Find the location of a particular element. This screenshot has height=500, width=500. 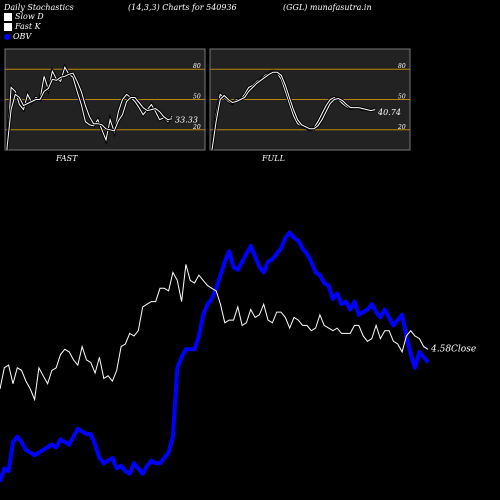

fast-series-slow-d is located at coordinates (89, 110).